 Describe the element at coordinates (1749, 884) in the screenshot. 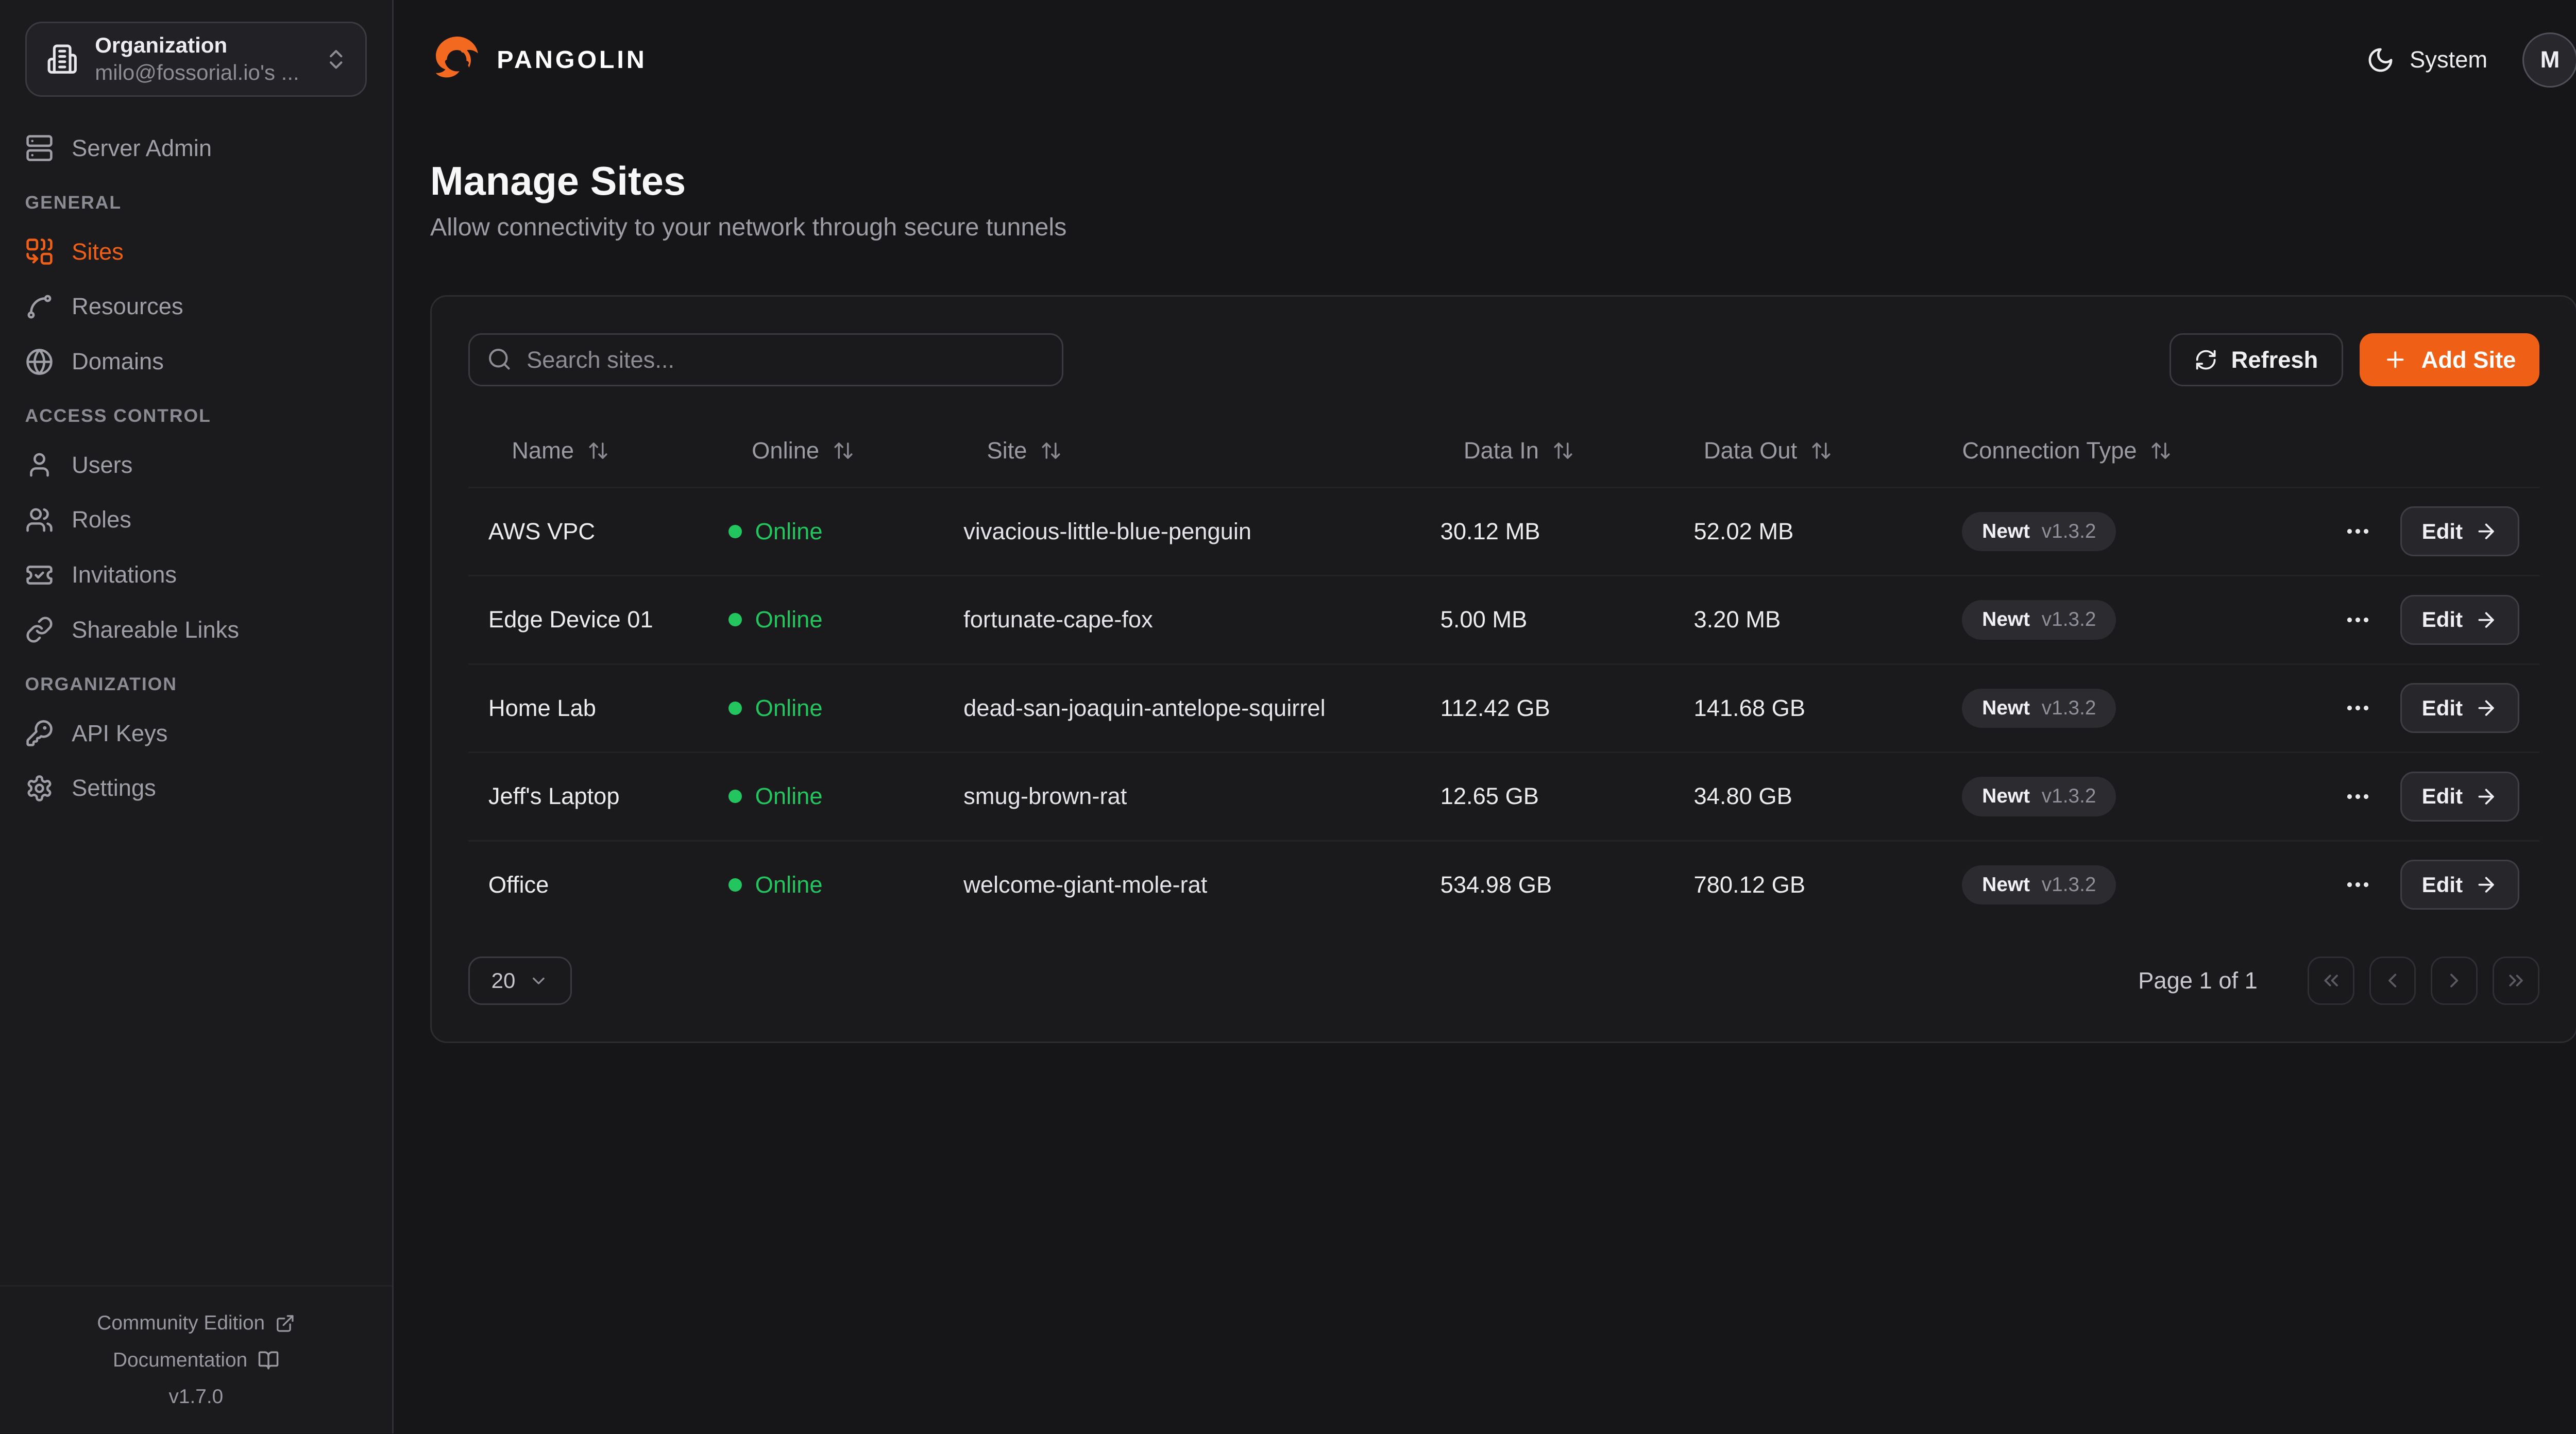

I see `data-out-cell: 780.12 GB` at that location.